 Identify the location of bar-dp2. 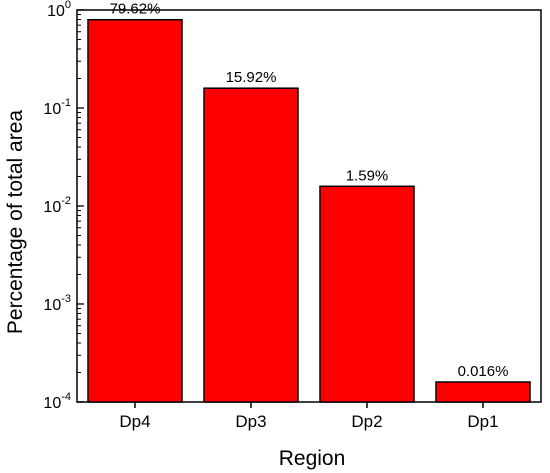
(367, 294).